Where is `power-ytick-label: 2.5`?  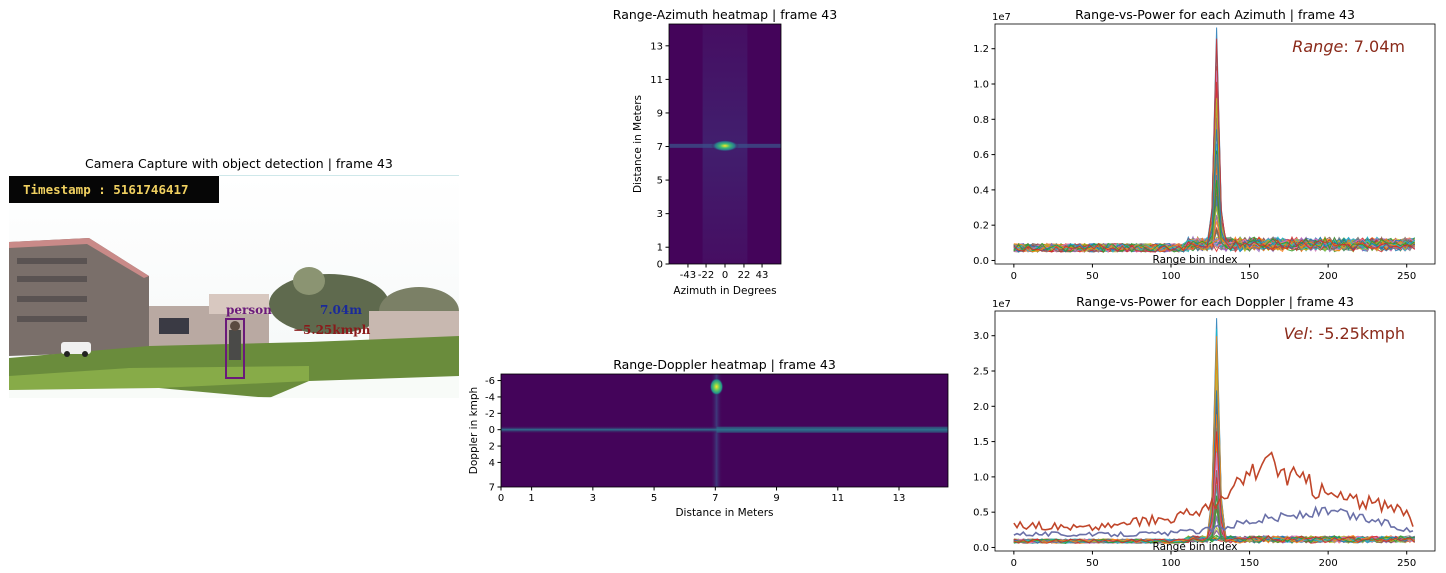
power-ytick-label: 2.5 is located at coordinates (981, 372).